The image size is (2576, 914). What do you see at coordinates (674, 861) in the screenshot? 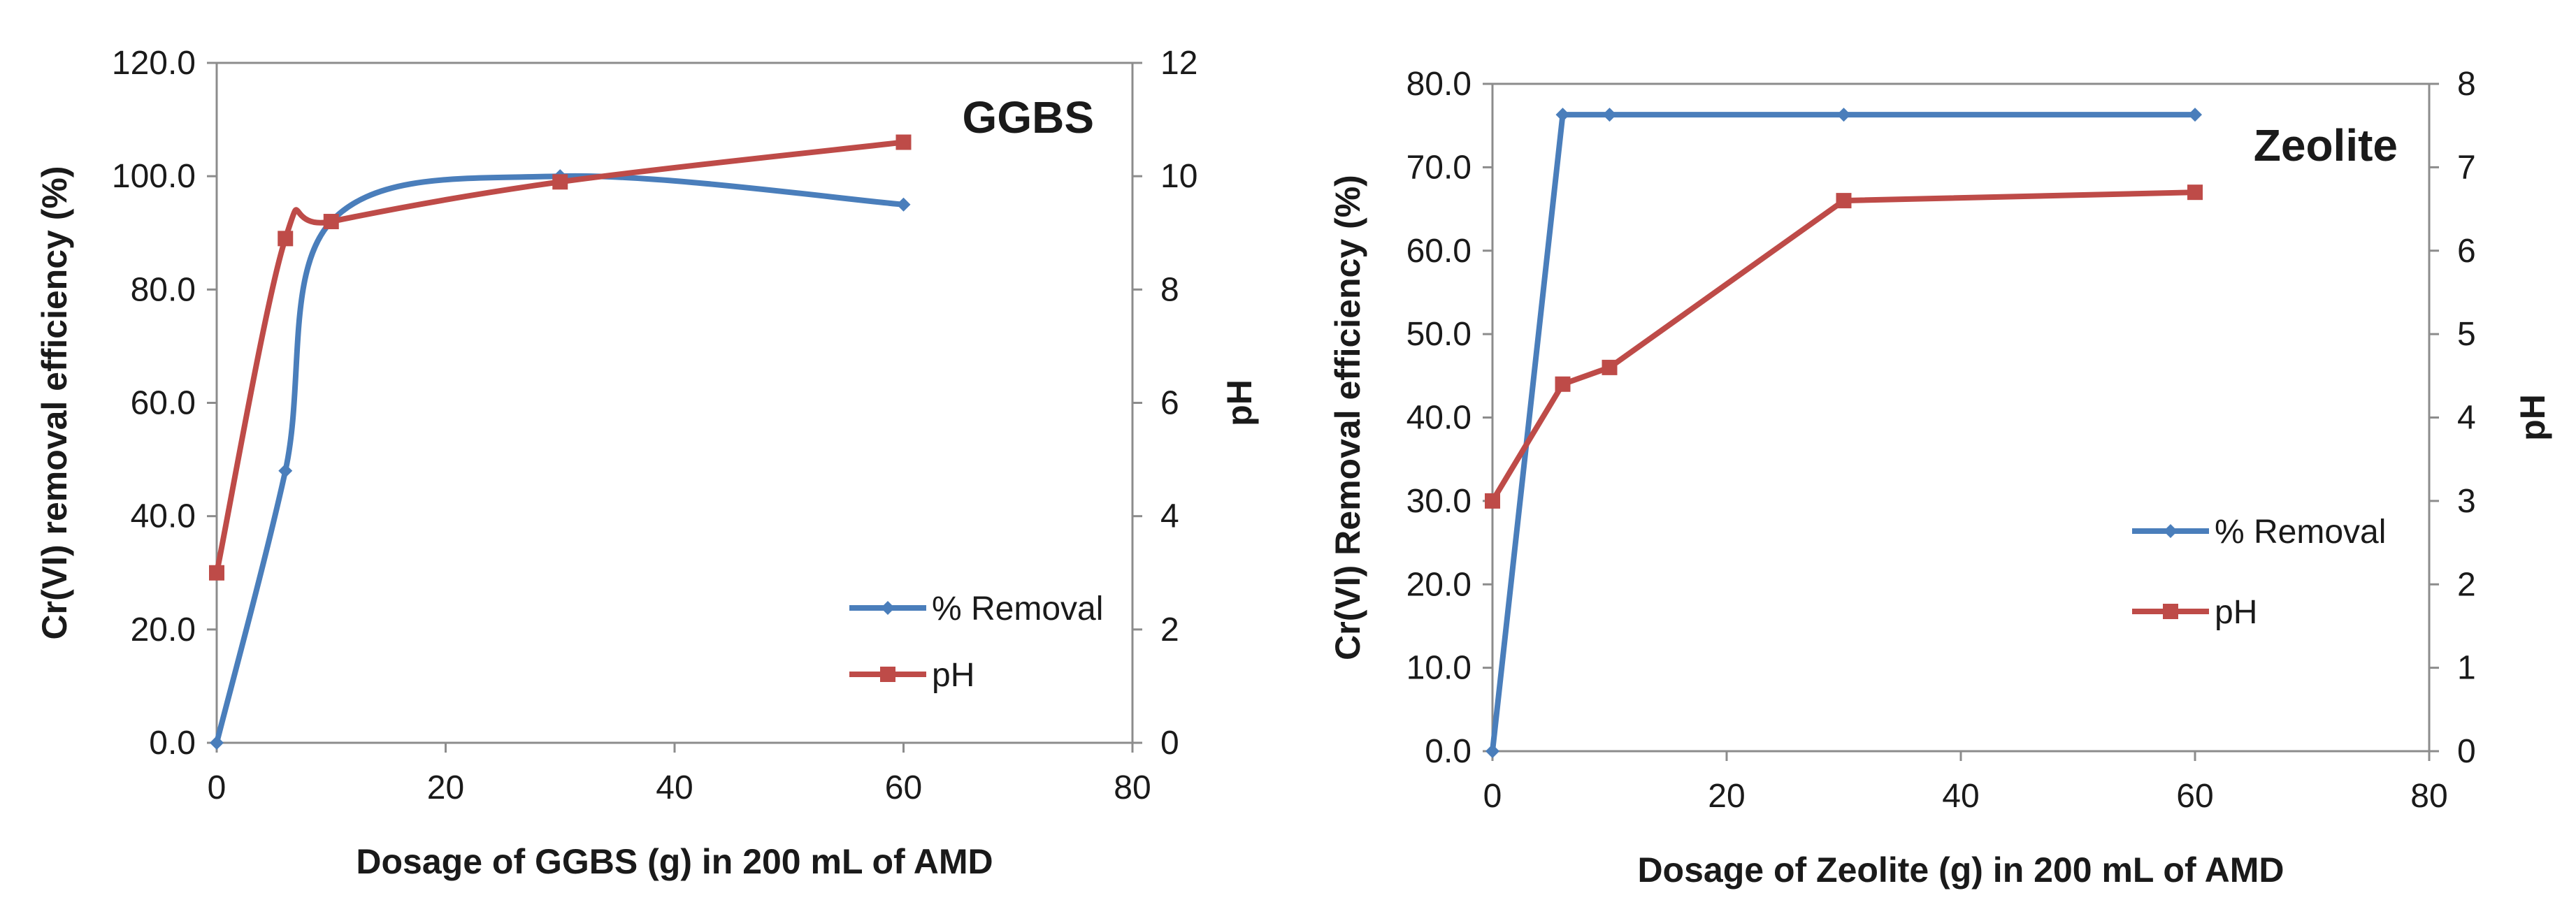
I see `x-axis-label: Dosage of GGBS (g) in 200 mL of AMD` at bounding box center [674, 861].